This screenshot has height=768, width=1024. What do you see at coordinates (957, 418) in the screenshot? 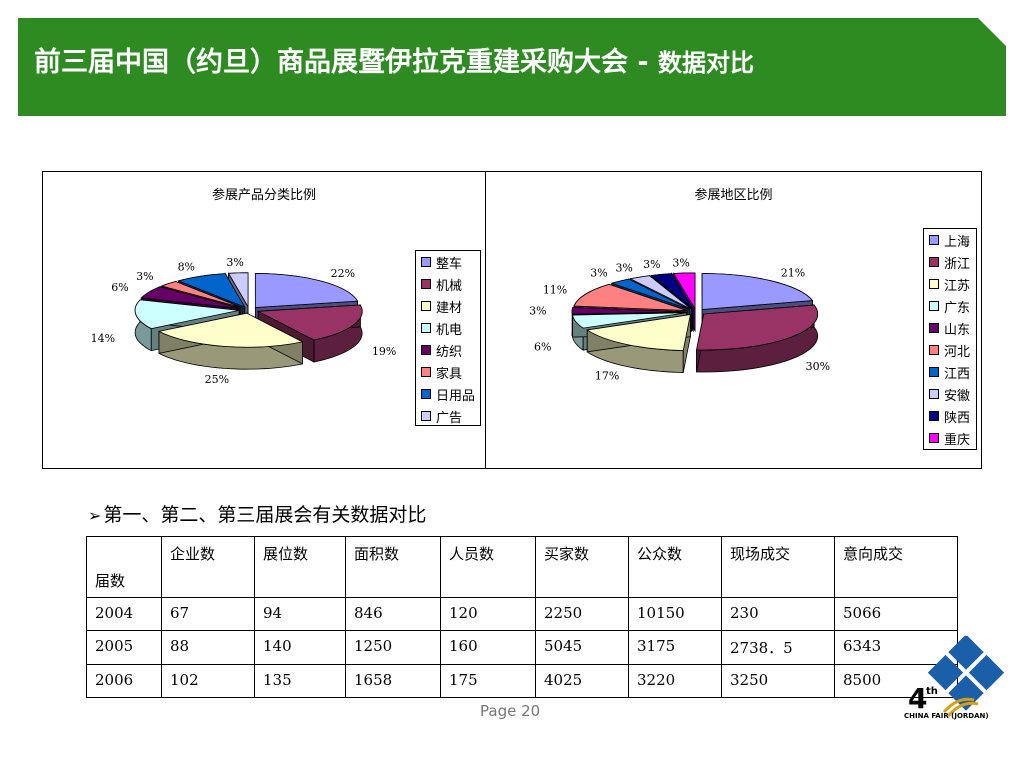
I see `legend-label: 陕西` at bounding box center [957, 418].